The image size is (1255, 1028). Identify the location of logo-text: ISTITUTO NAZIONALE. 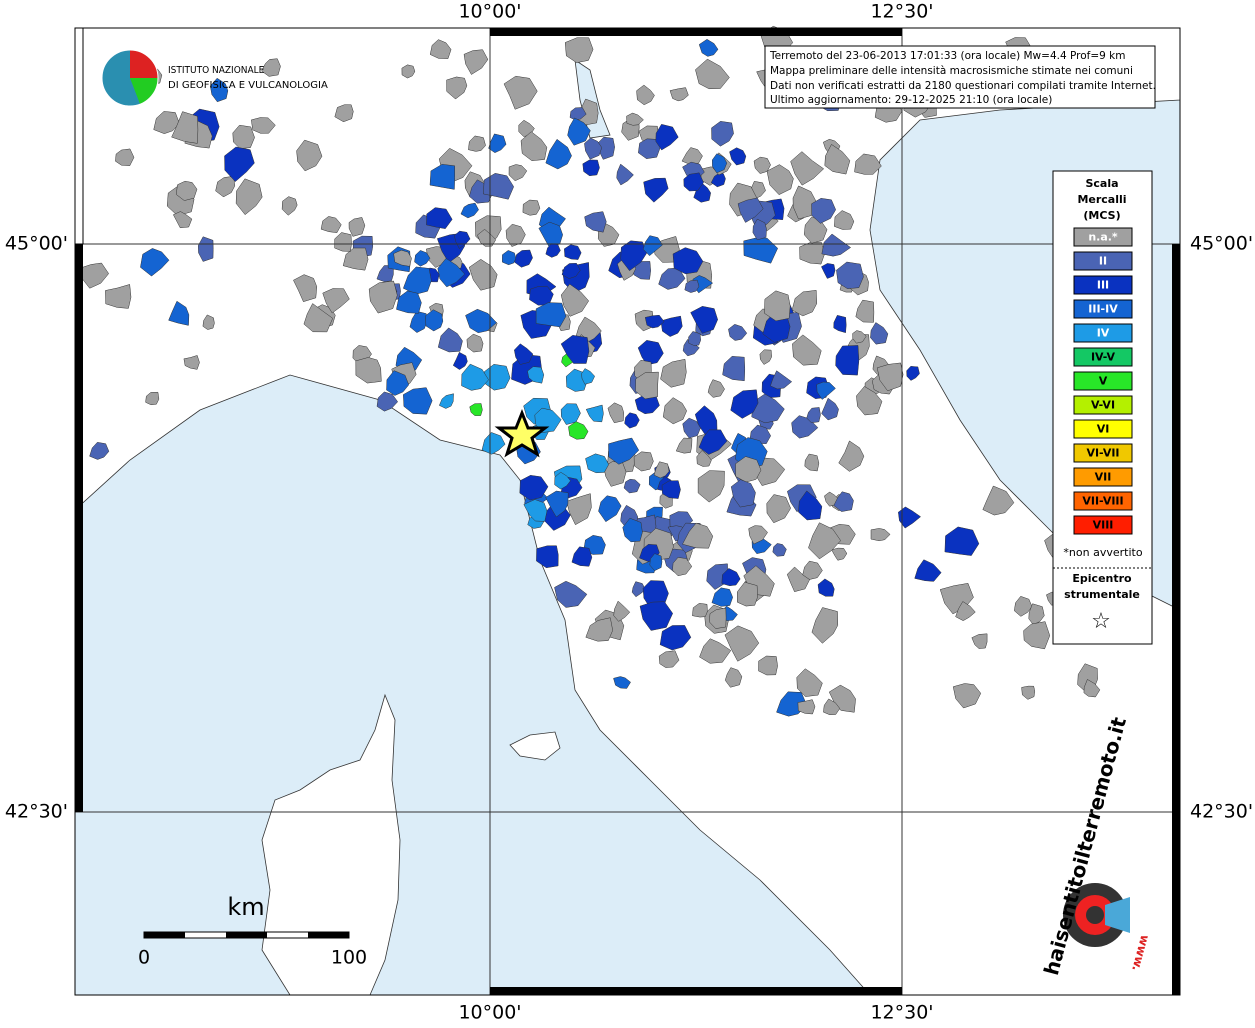
(216, 70).